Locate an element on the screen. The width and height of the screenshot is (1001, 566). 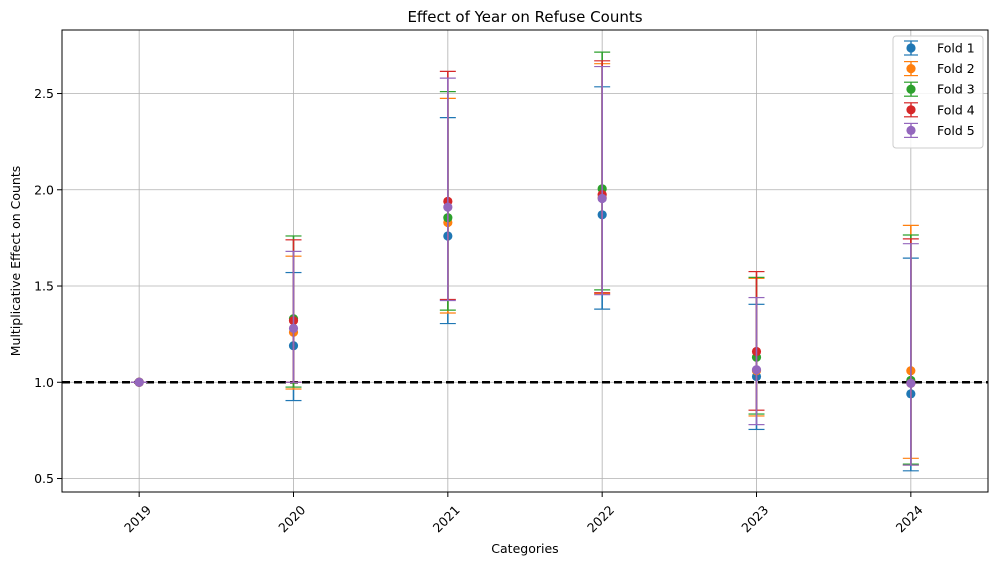
legend-label: Fold 1 is located at coordinates (956, 48).